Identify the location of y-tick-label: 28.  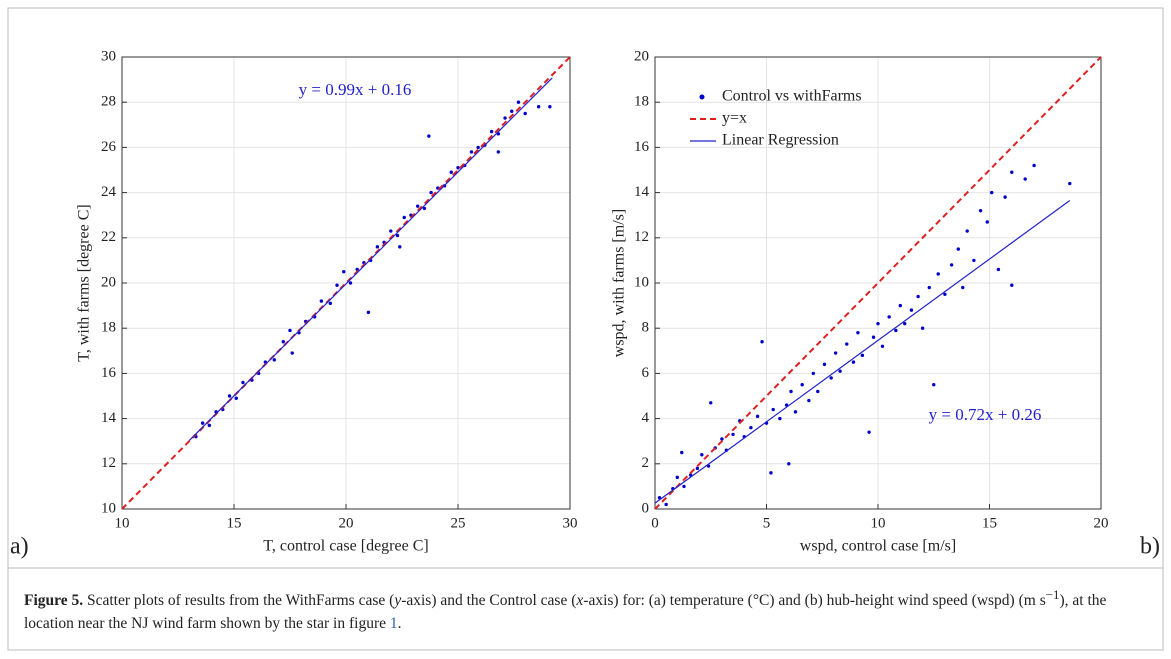
(108, 102).